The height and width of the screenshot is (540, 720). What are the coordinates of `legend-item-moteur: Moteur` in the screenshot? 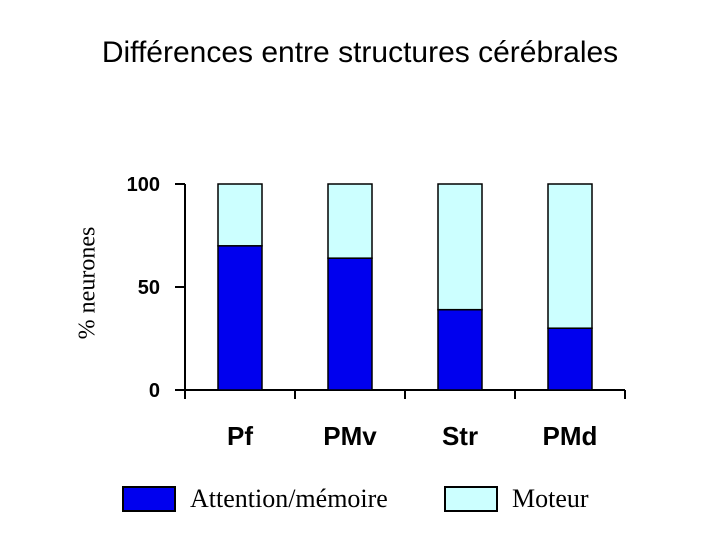 It's located at (516, 499).